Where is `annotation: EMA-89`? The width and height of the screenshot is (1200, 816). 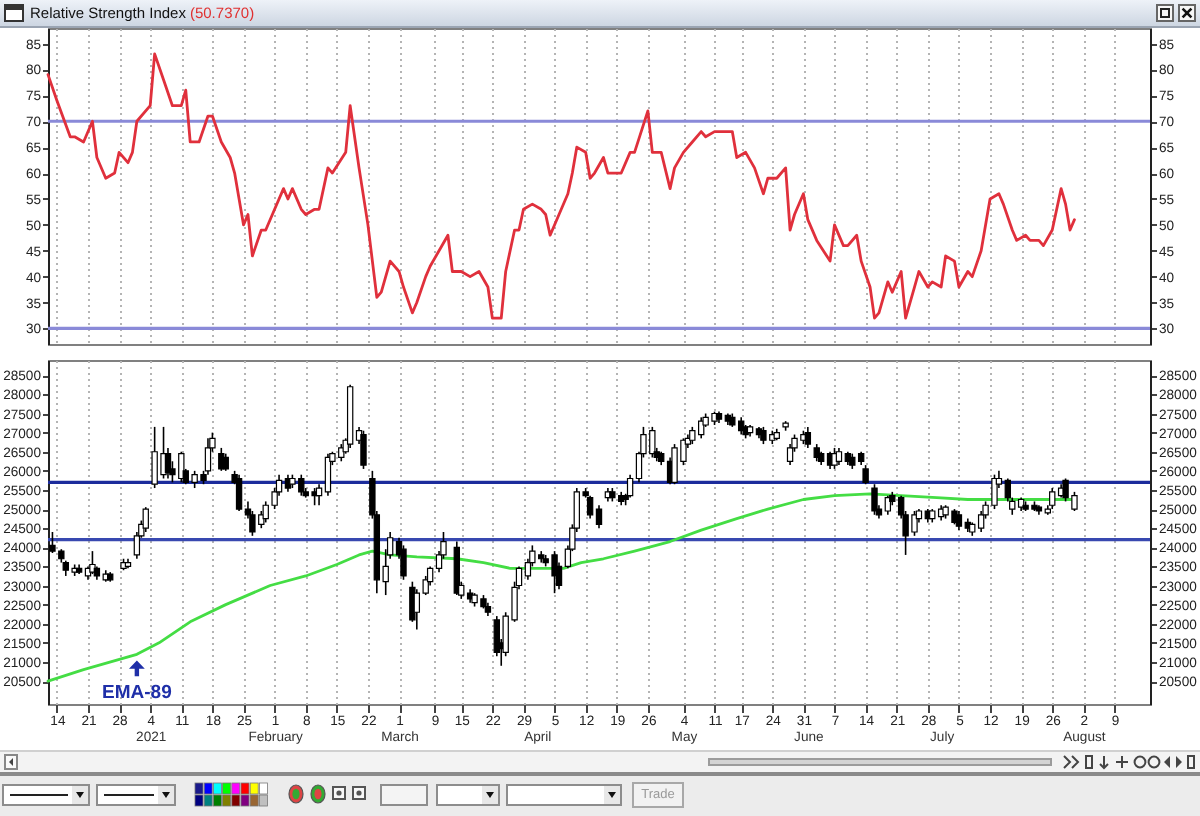 annotation: EMA-89 is located at coordinates (137, 693).